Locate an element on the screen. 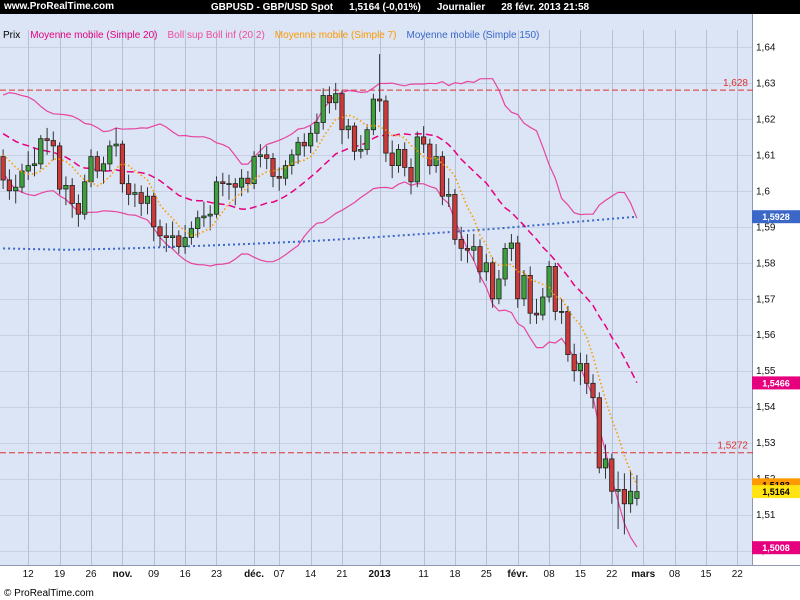  legend-item: Moyenne mobile (Simple 20) is located at coordinates (94, 35).